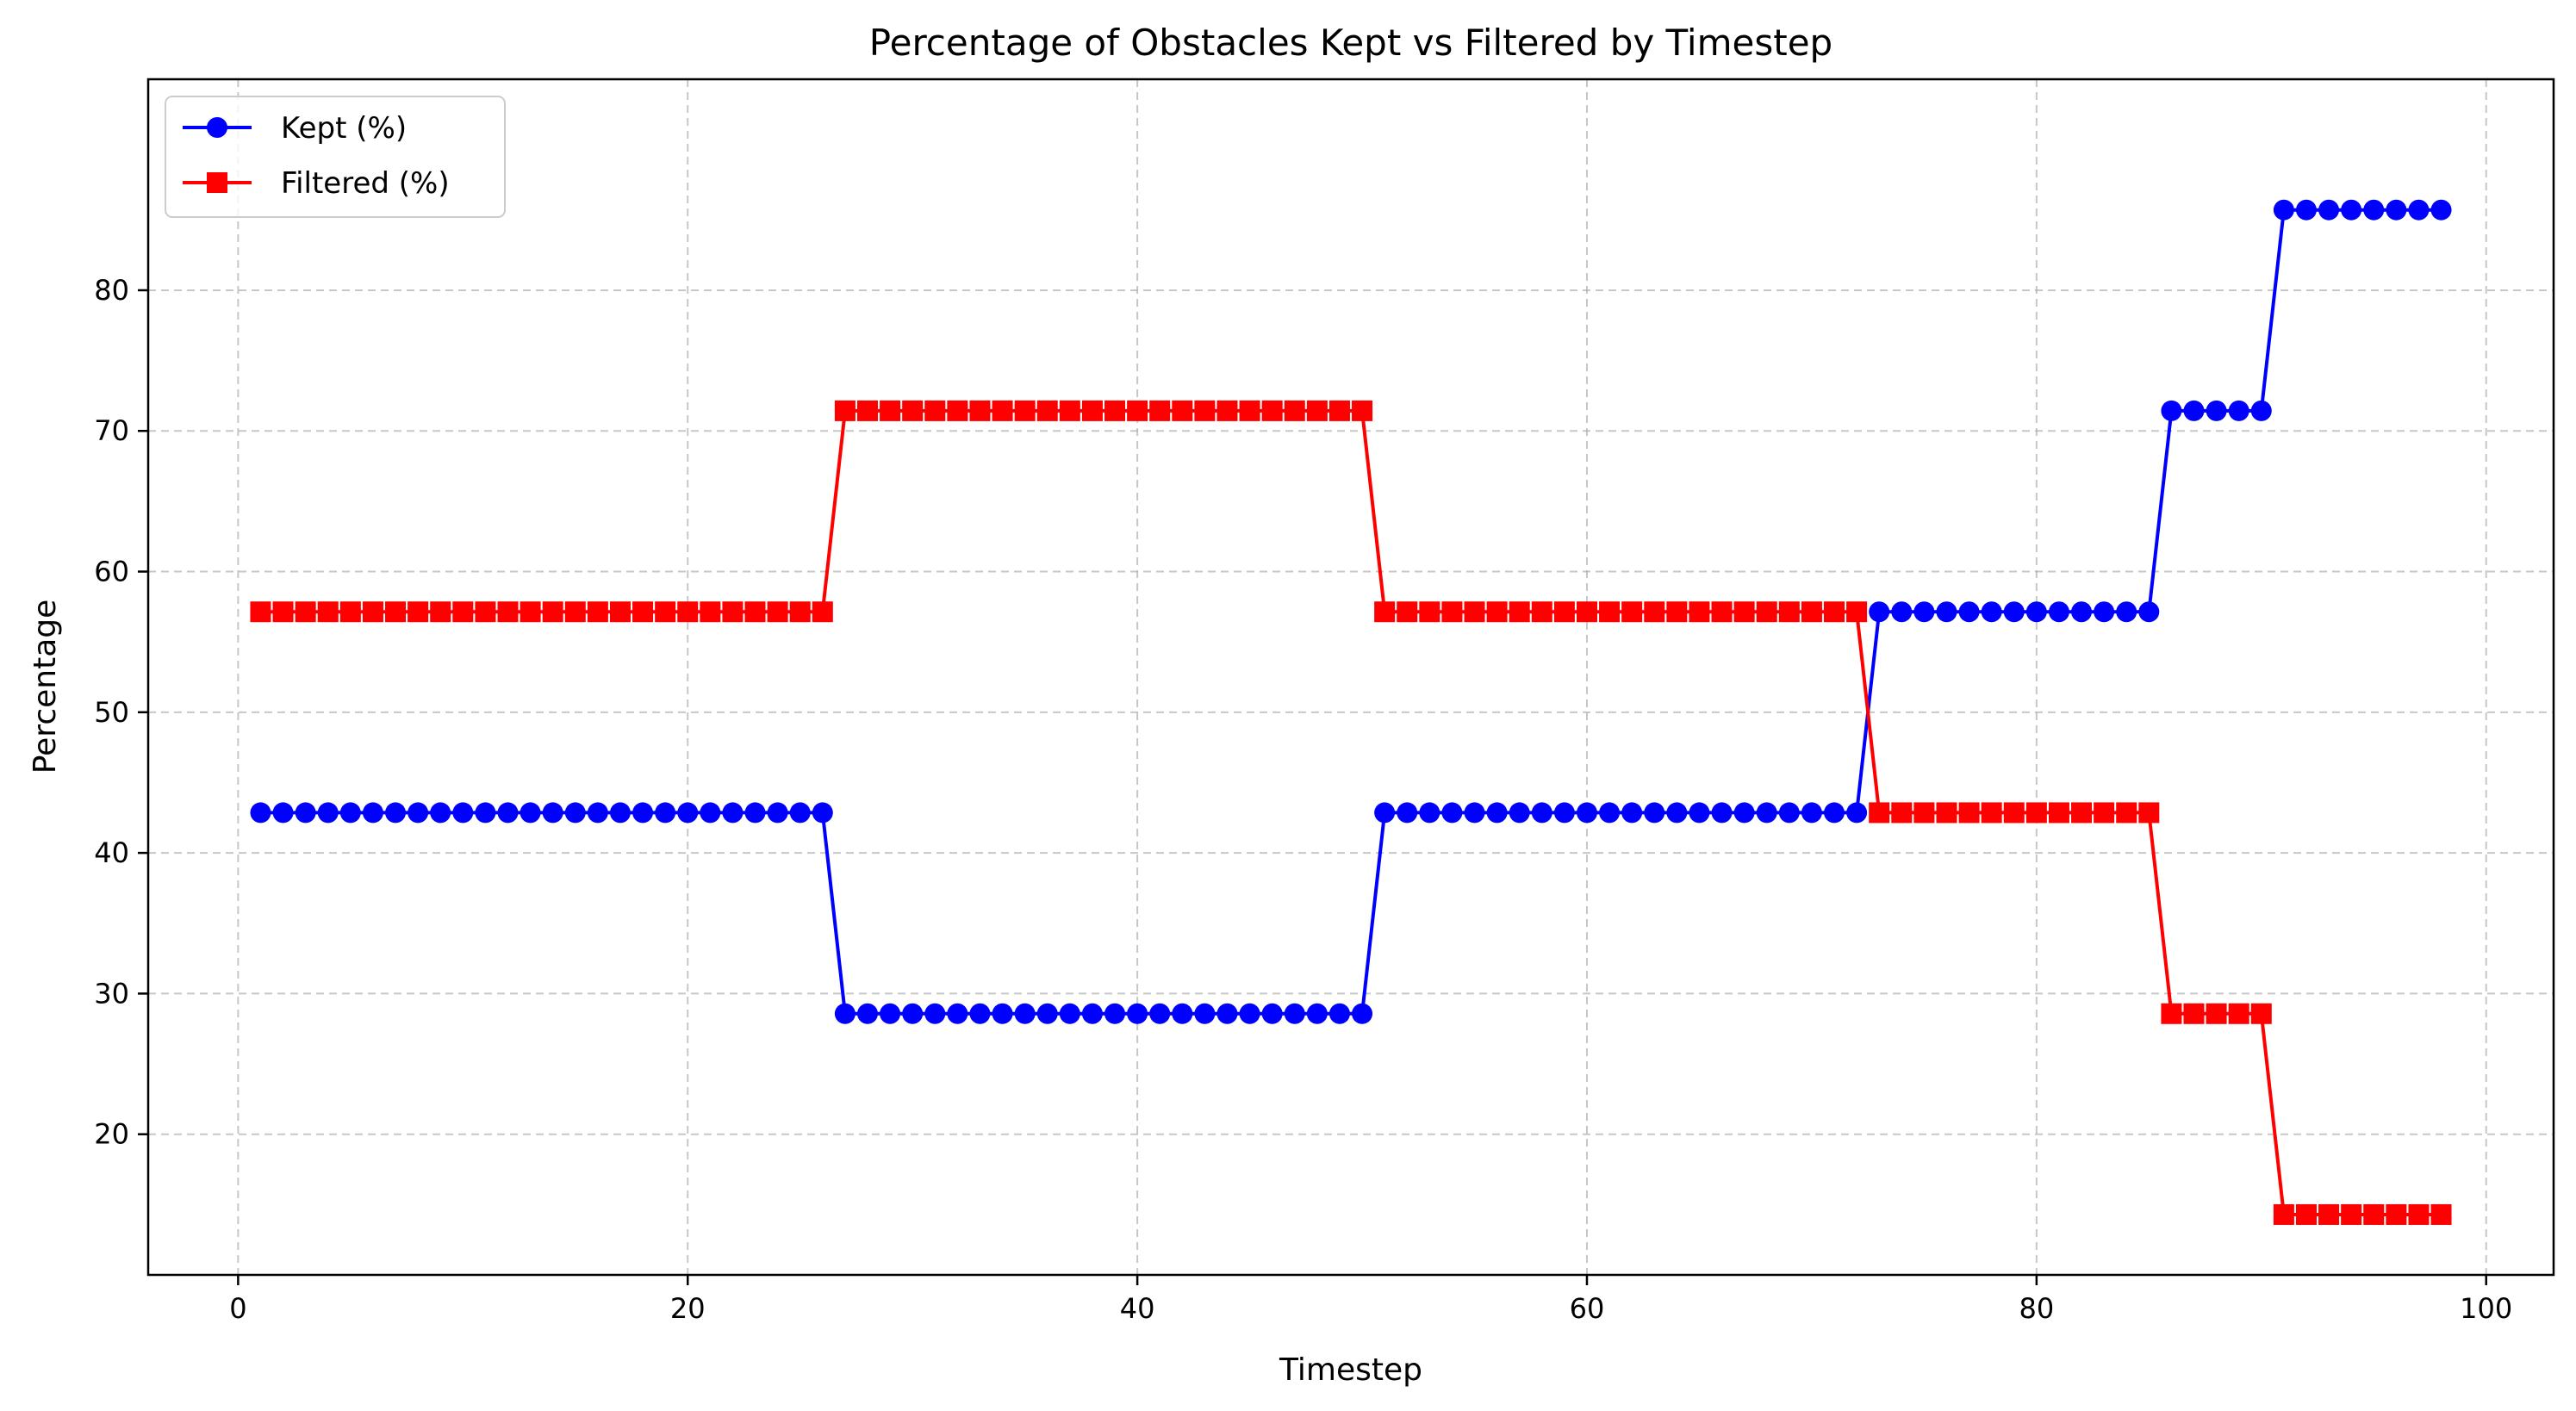 This screenshot has width=2576, height=1411. Describe the element at coordinates (112, 572) in the screenshot. I see `y-tick-label: 60` at that location.